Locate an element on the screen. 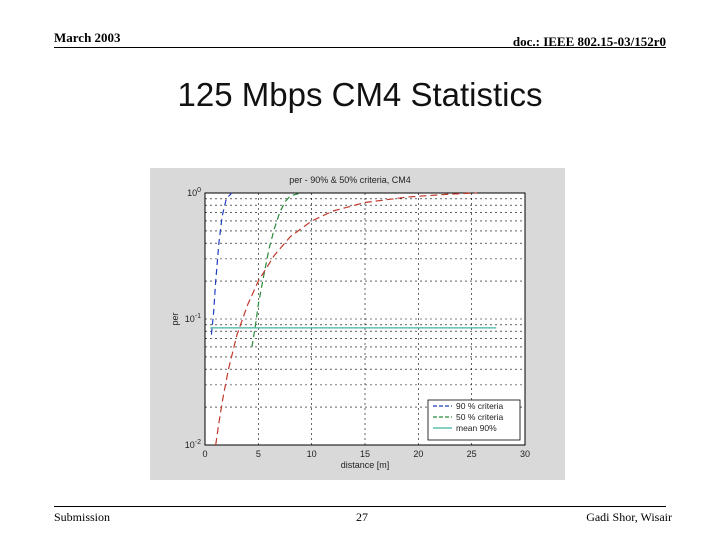 The width and height of the screenshot is (720, 540). y-tick-label: 10⁻¹ is located at coordinates (193, 318).